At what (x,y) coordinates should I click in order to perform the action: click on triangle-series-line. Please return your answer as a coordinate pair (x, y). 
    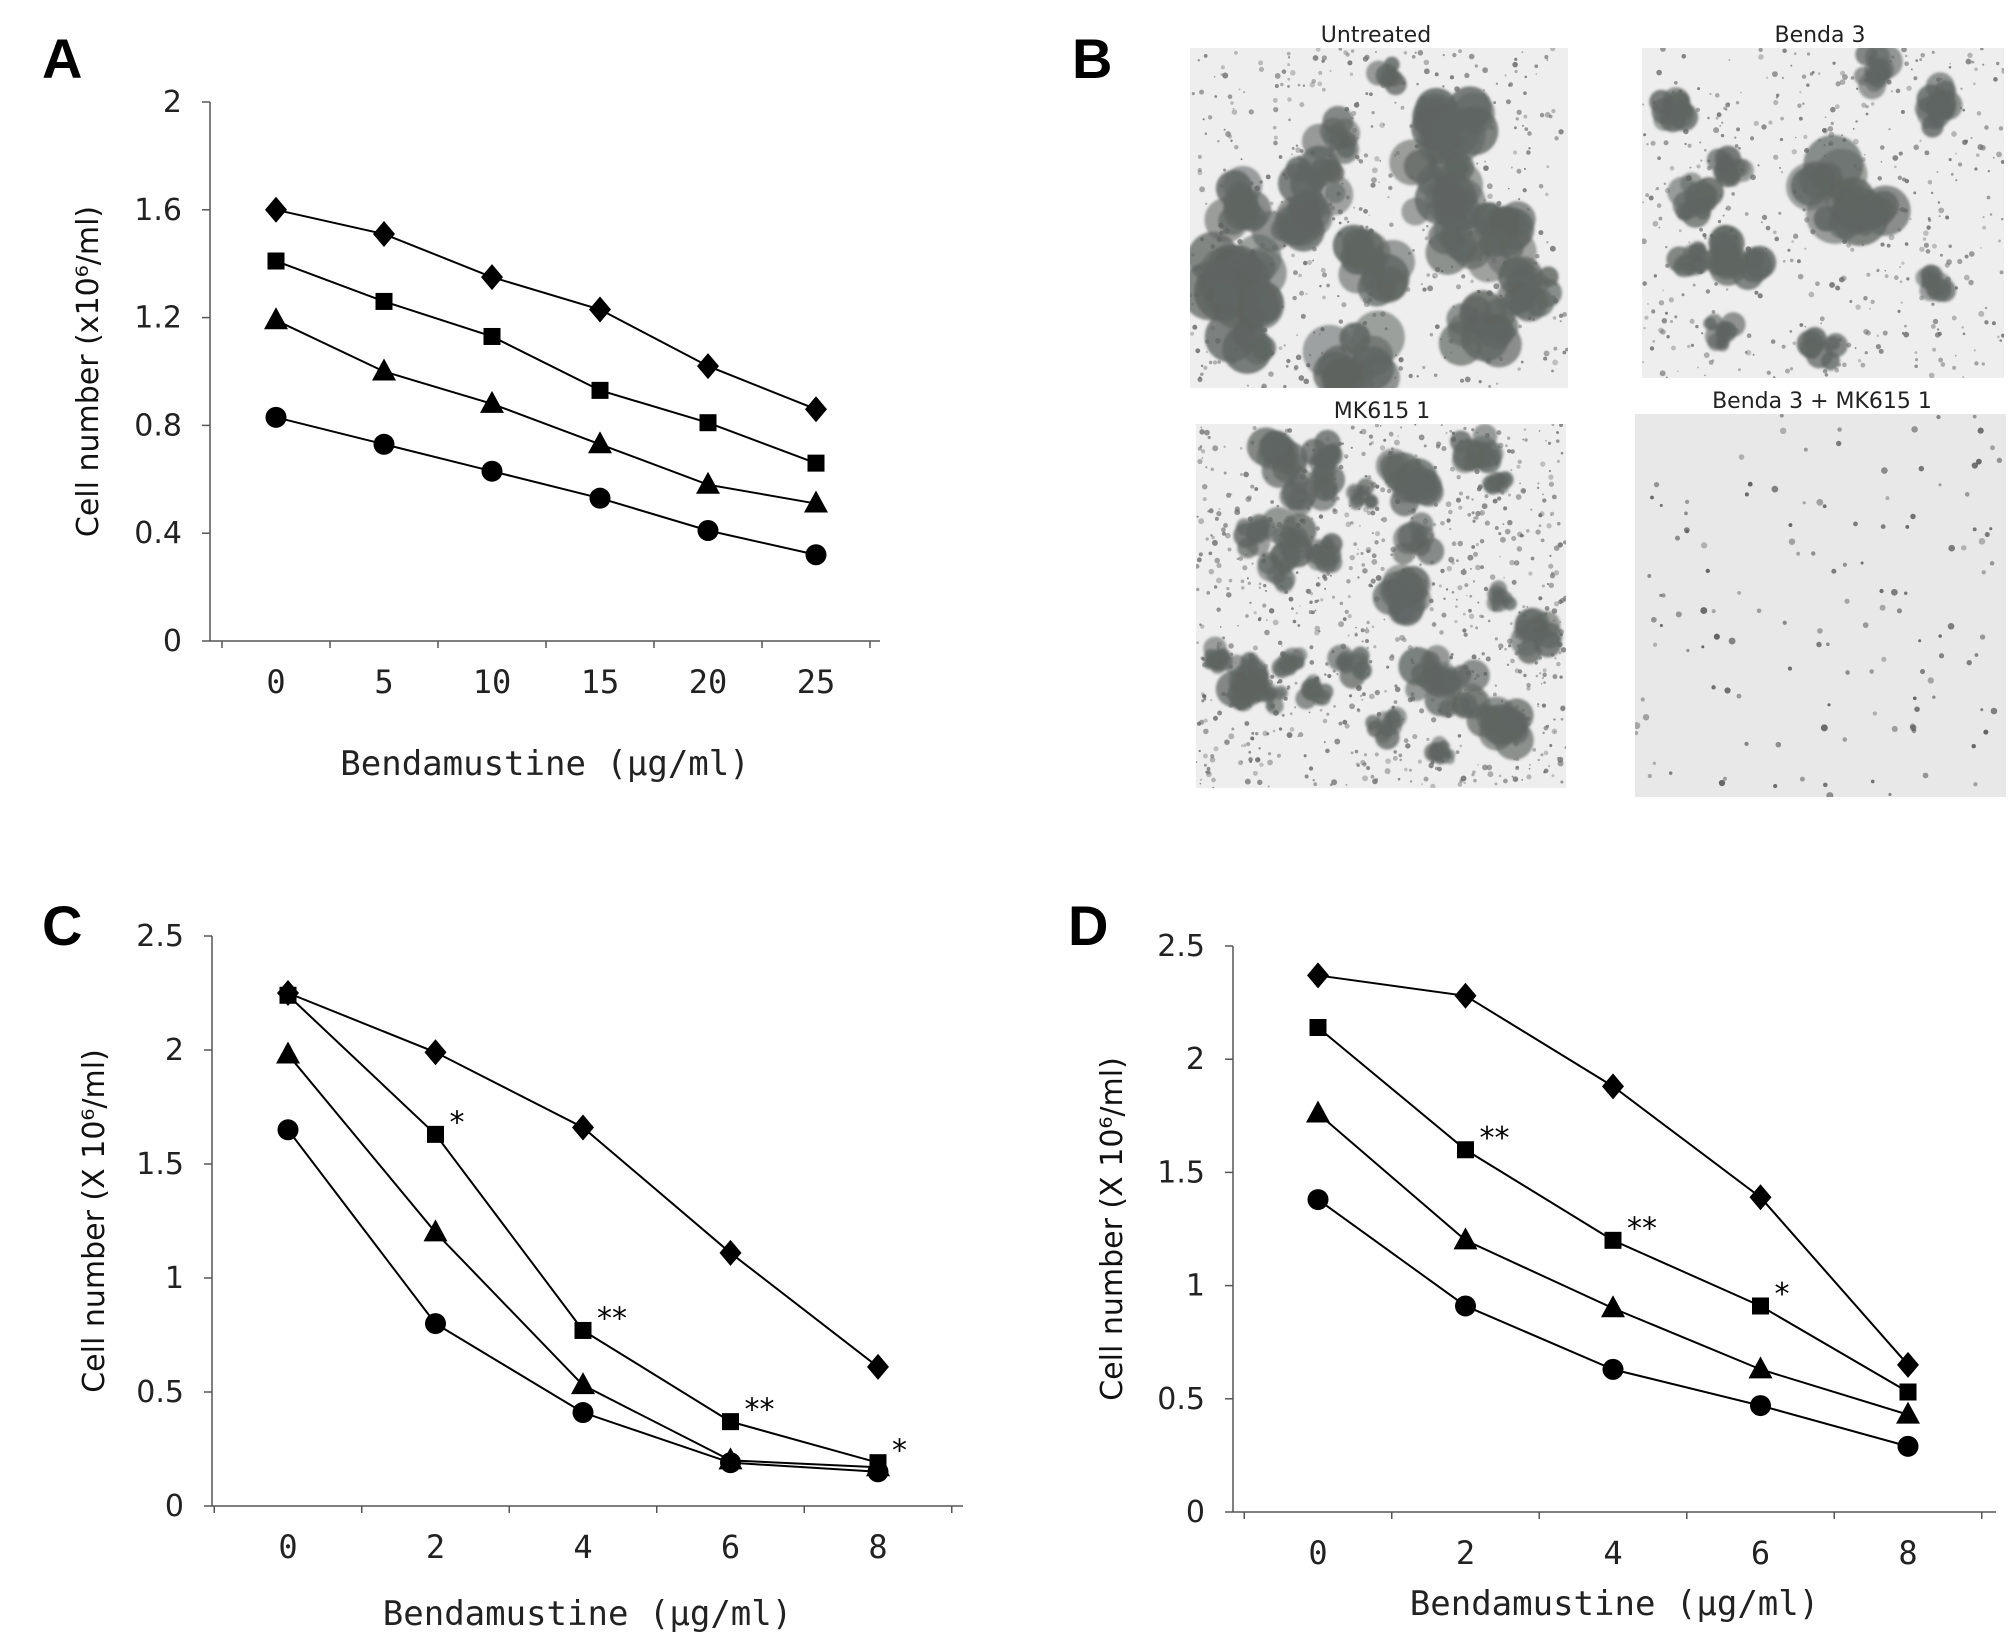
    Looking at the image, I should click on (546, 412).